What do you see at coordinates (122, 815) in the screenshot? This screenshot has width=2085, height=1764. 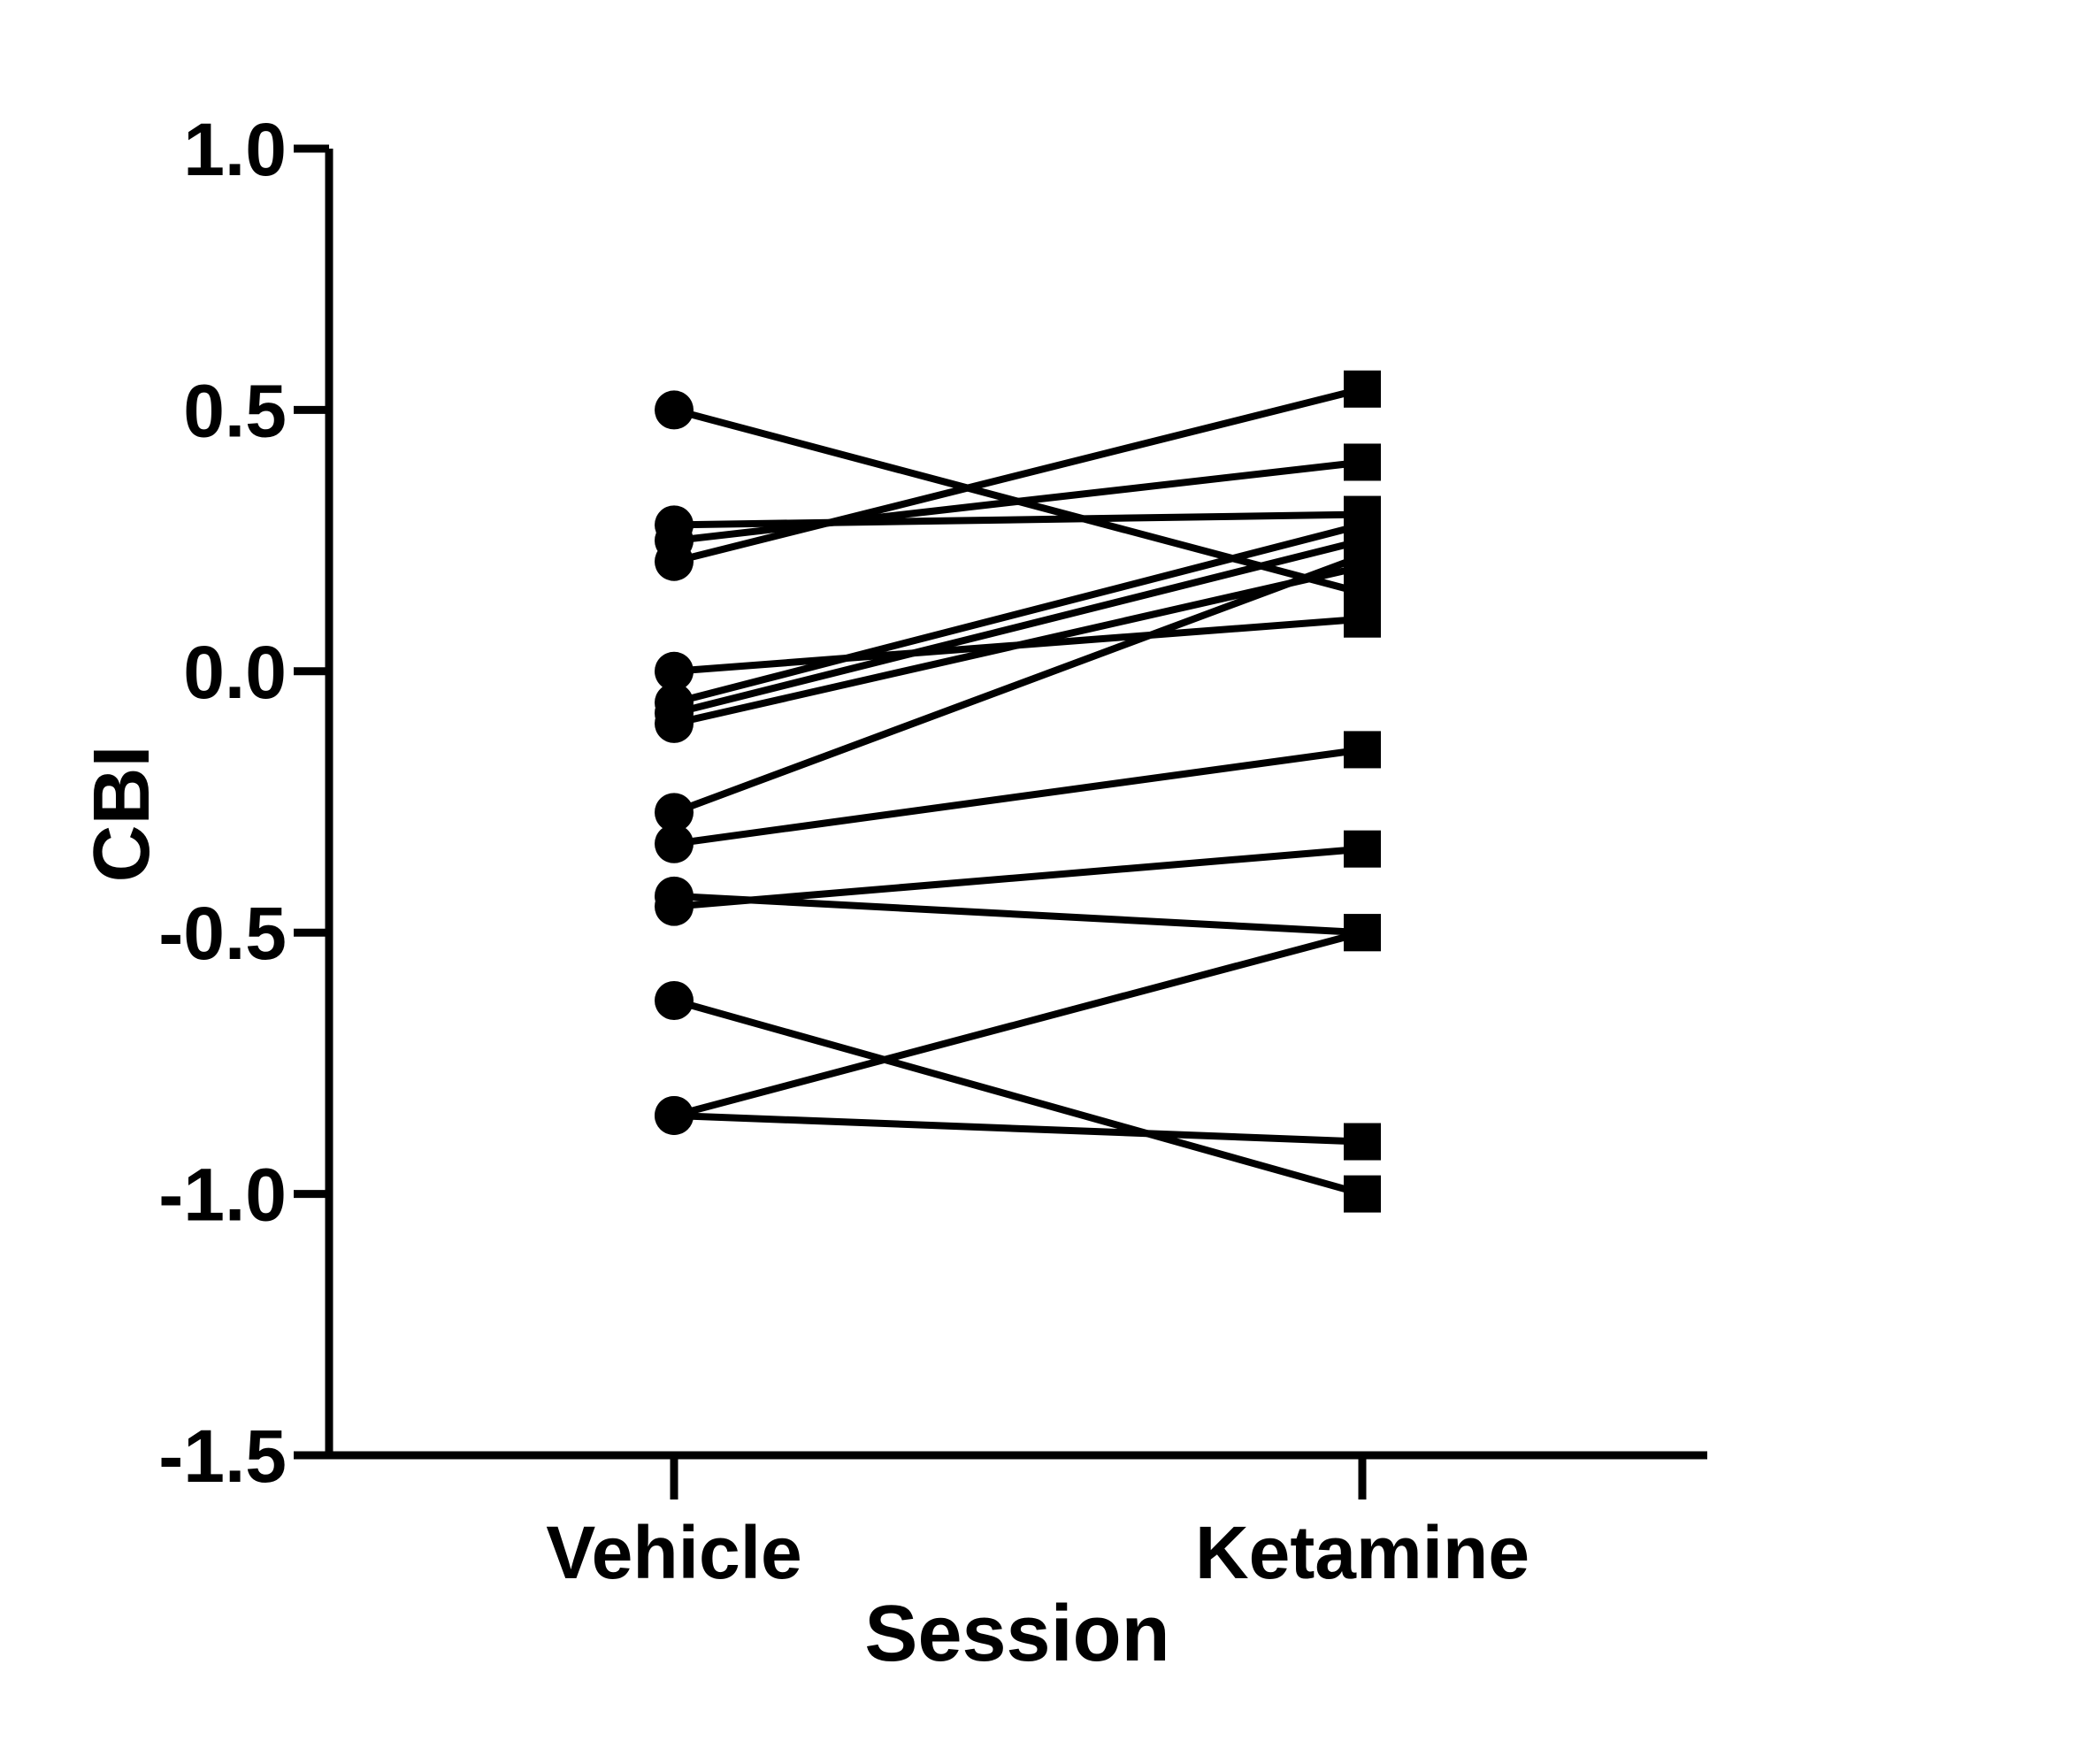 I see `y-axis-title: CBI` at bounding box center [122, 815].